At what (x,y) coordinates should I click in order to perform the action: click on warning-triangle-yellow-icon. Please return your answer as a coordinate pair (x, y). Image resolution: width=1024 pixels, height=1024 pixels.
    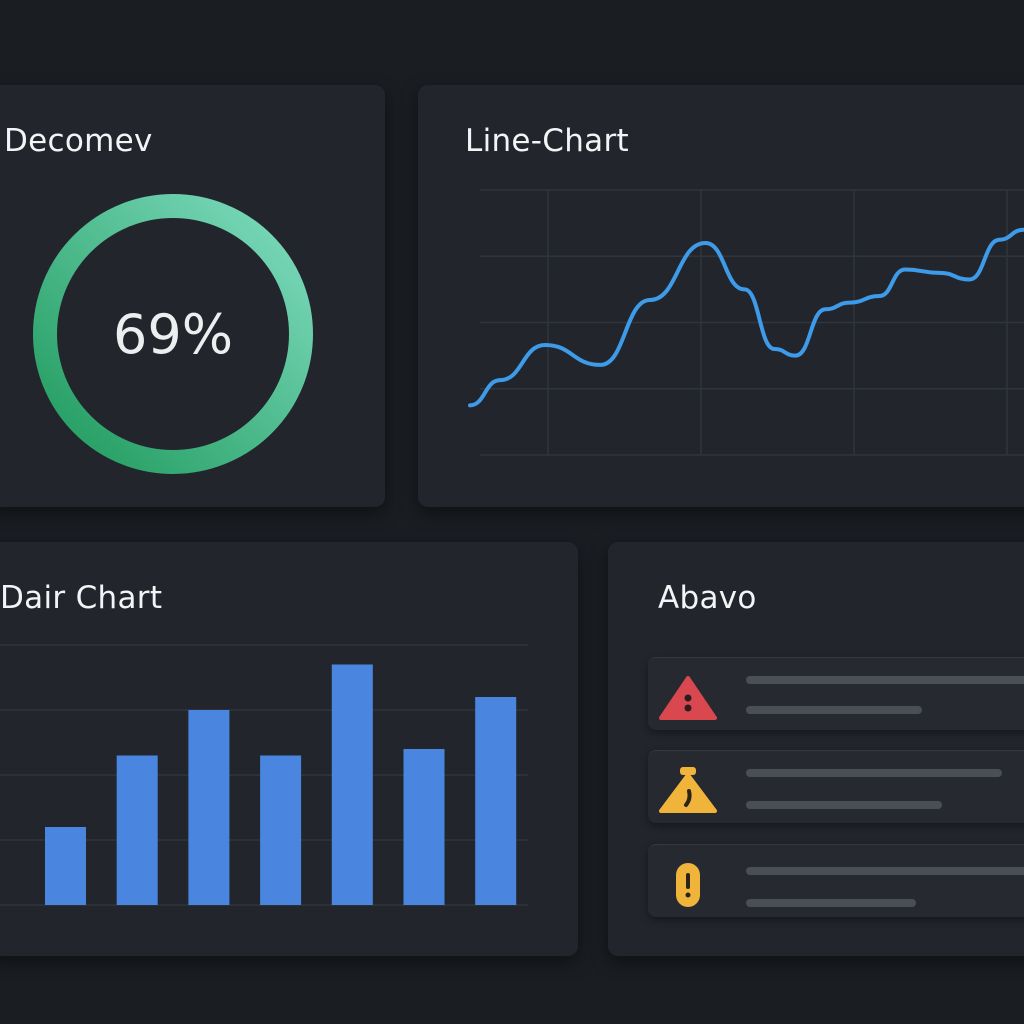
    Looking at the image, I should click on (688, 790).